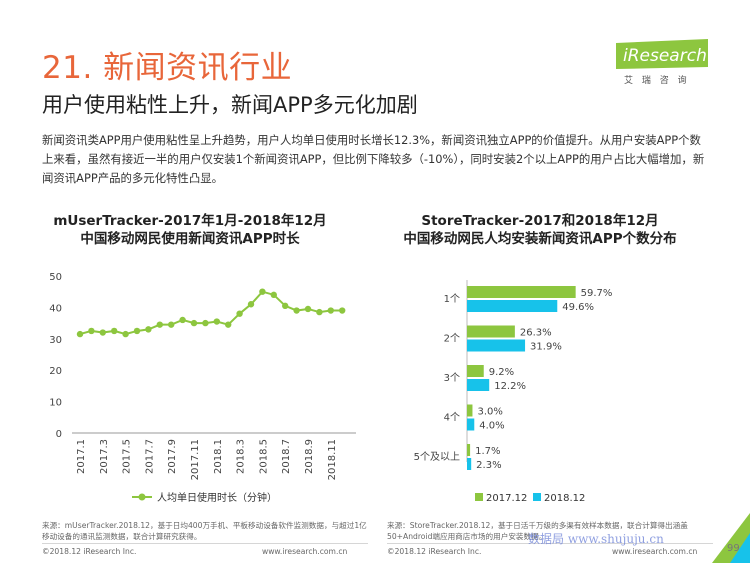 The height and width of the screenshot is (563, 750). What do you see at coordinates (537, 497) in the screenshot?
I see `legend-swatch-2018` at bounding box center [537, 497].